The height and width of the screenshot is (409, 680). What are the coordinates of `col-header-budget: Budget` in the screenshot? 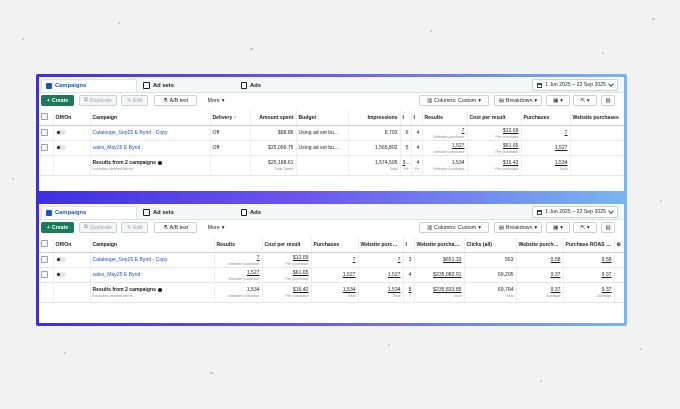 It's located at (322, 118).